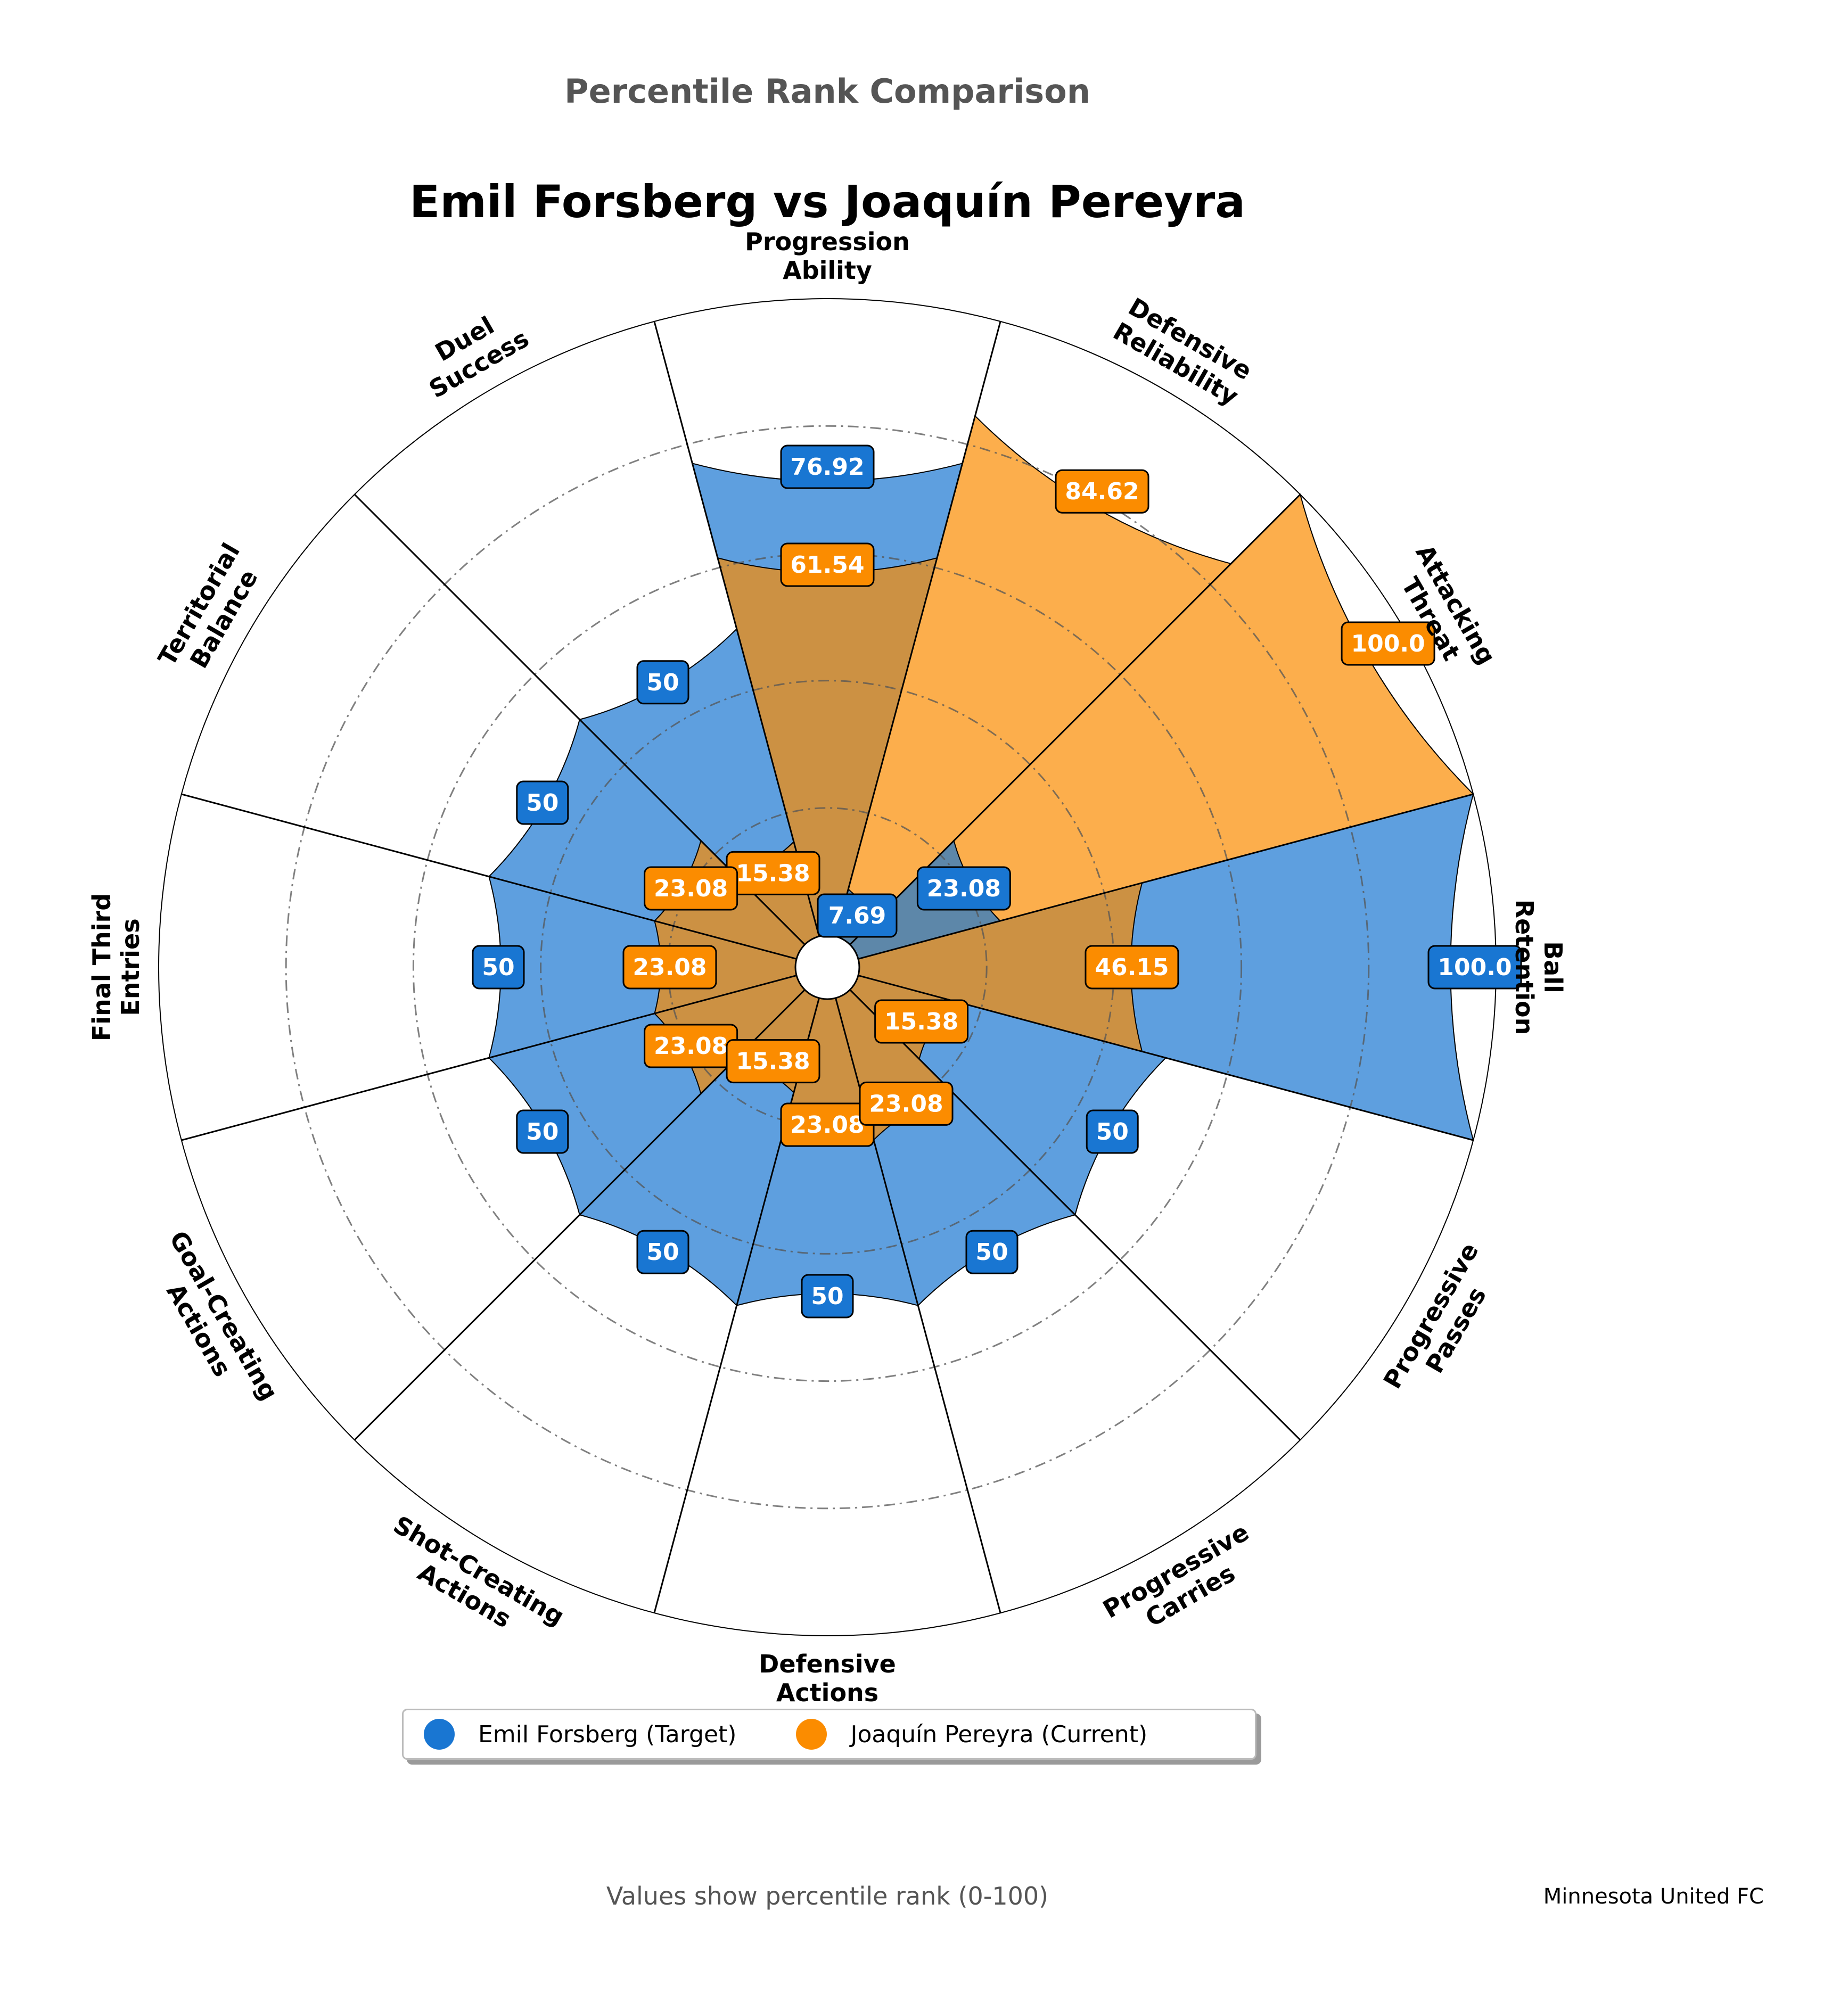 Image resolution: width=1848 pixels, height=1994 pixels. What do you see at coordinates (827, 241) in the screenshot?
I see `svg-text: Progression` at bounding box center [827, 241].